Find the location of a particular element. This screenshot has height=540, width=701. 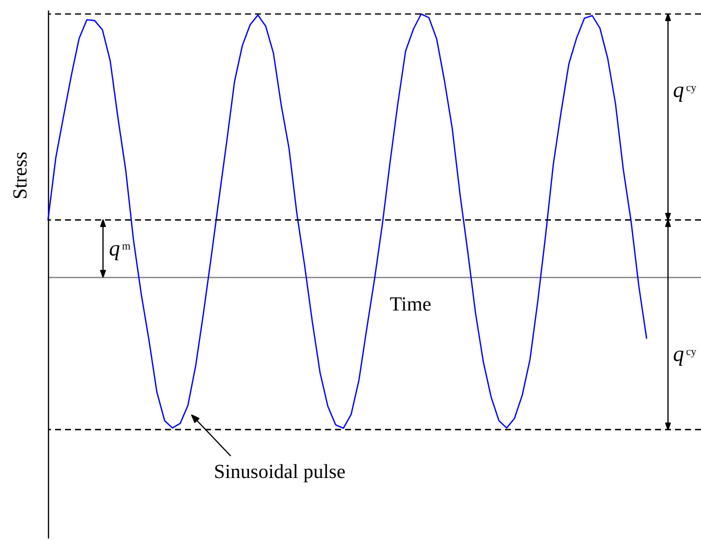

text: Sinusoidal pulse is located at coordinates (280, 472).